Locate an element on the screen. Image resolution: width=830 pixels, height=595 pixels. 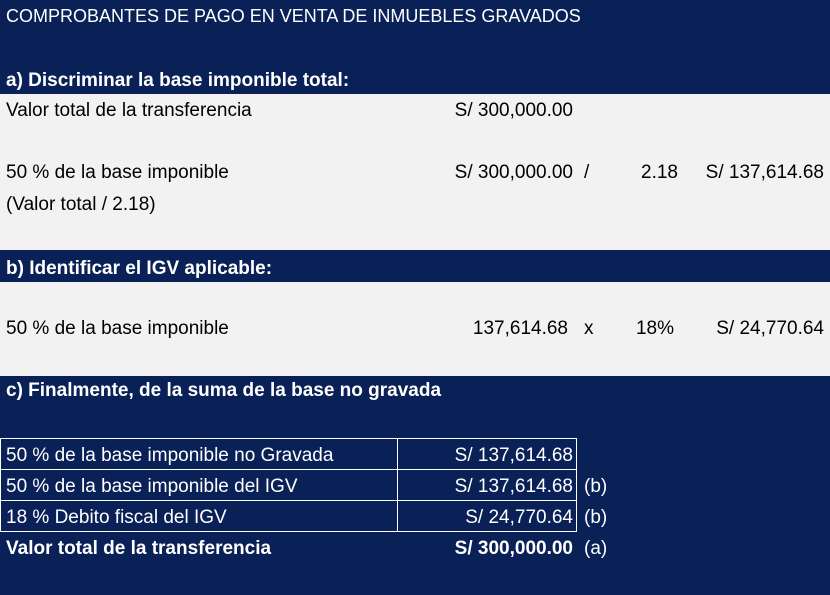
section-c-row3-value: S/ 24,770.64 is located at coordinates (519, 517).